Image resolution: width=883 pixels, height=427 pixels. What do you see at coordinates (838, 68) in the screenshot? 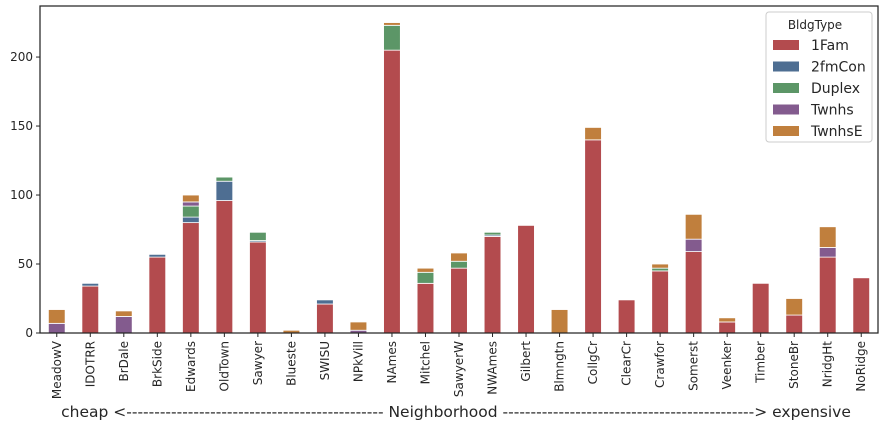
I see `legend-label-2fmCon: 2fmCon` at bounding box center [838, 68].